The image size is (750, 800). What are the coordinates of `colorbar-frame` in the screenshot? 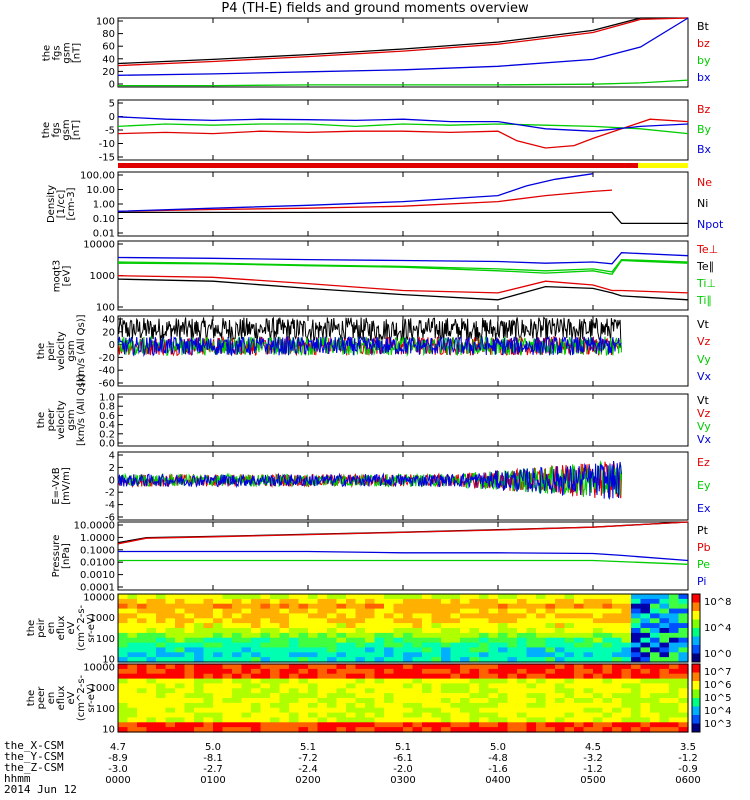 It's located at (696, 698).